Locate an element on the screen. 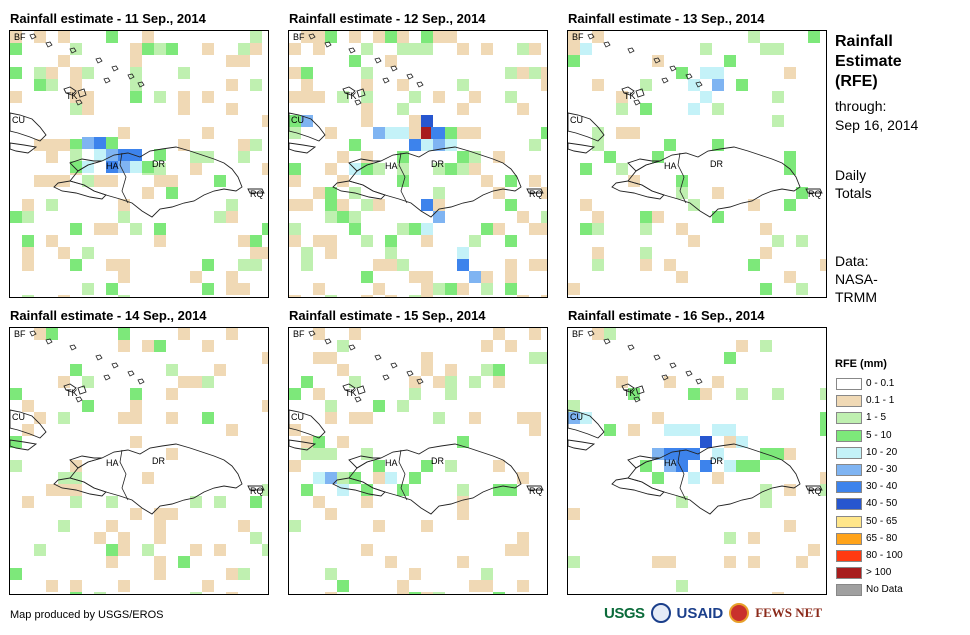  legend-row: 5 - 10 is located at coordinates (864, 436).